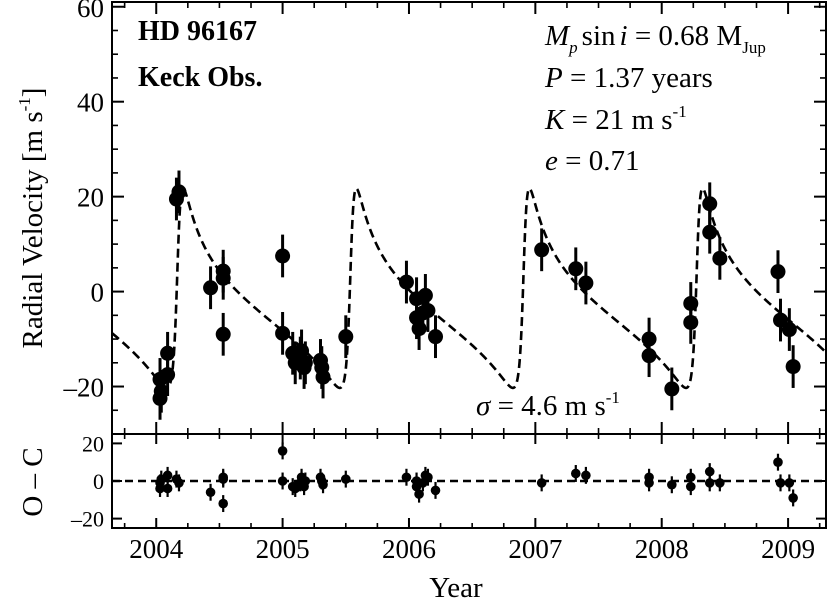  Describe the element at coordinates (90, 11) in the screenshot. I see `y-tick-label: 60` at that location.